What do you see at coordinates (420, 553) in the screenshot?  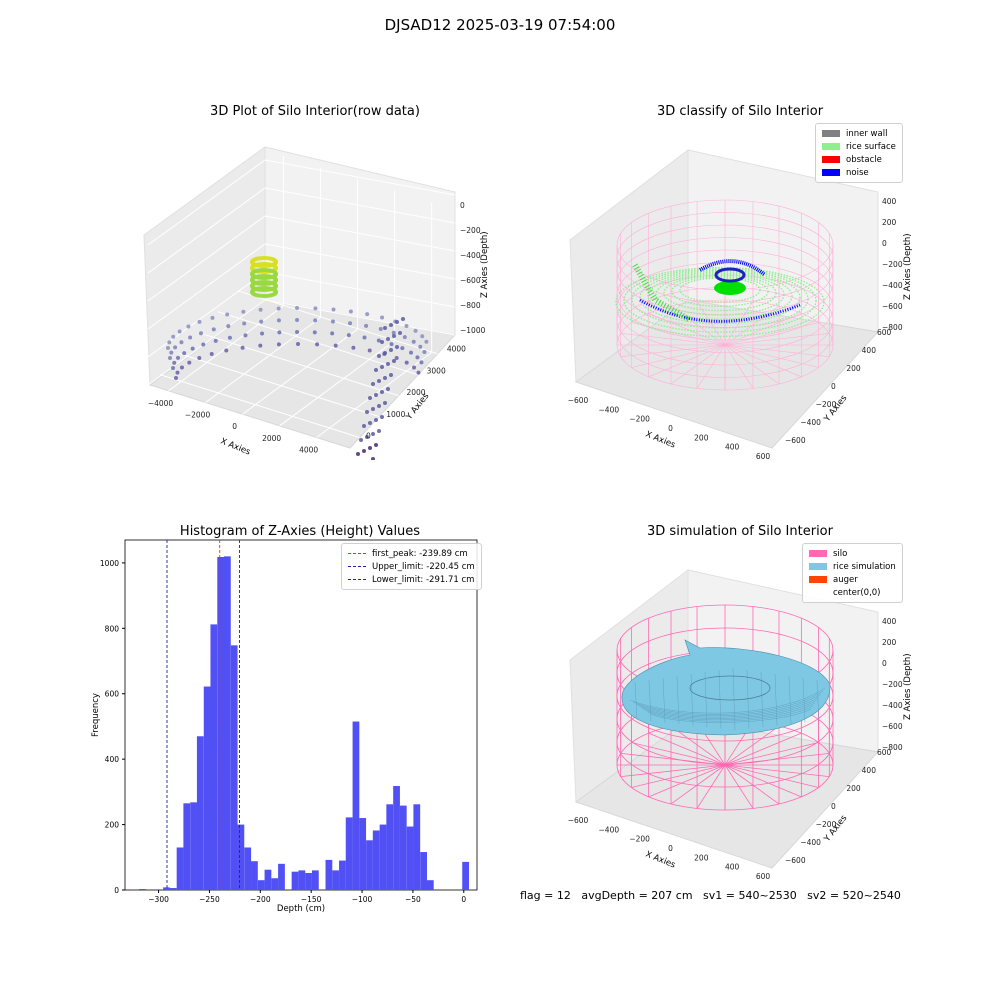 I see `legend-entry: first_peak: -239.89 cm` at bounding box center [420, 553].